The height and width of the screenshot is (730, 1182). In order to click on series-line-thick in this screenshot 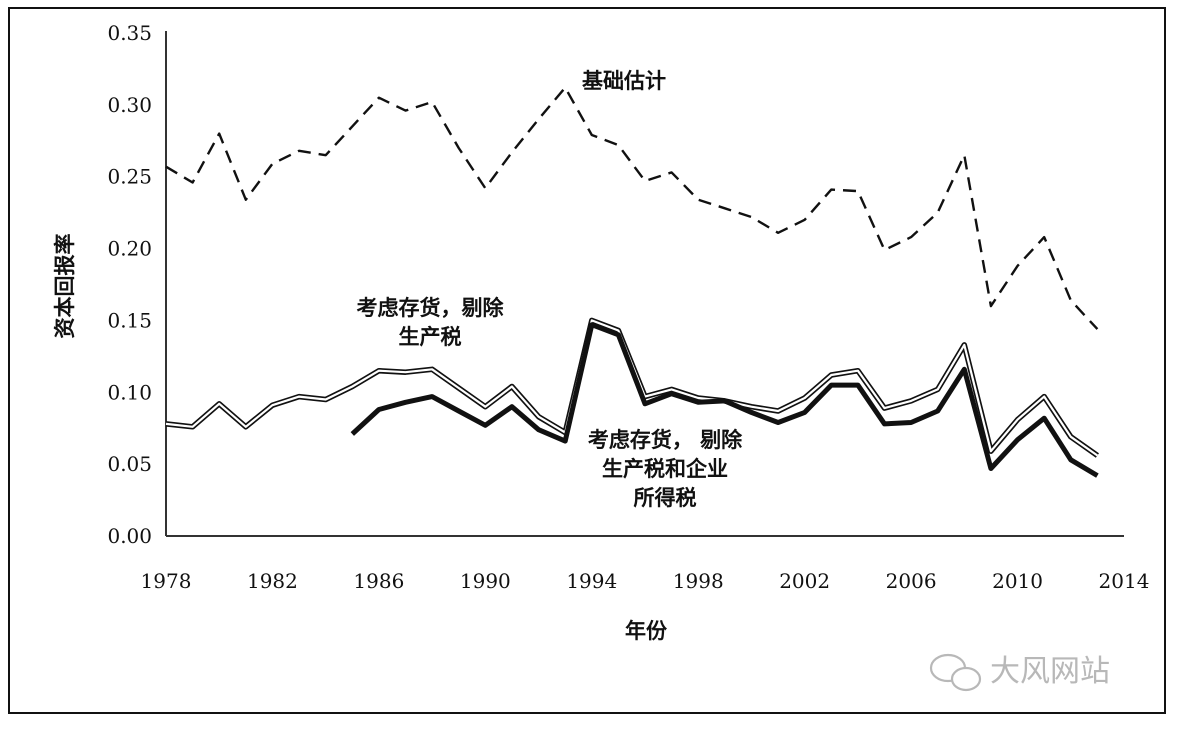, I will do `click(724, 400)`.